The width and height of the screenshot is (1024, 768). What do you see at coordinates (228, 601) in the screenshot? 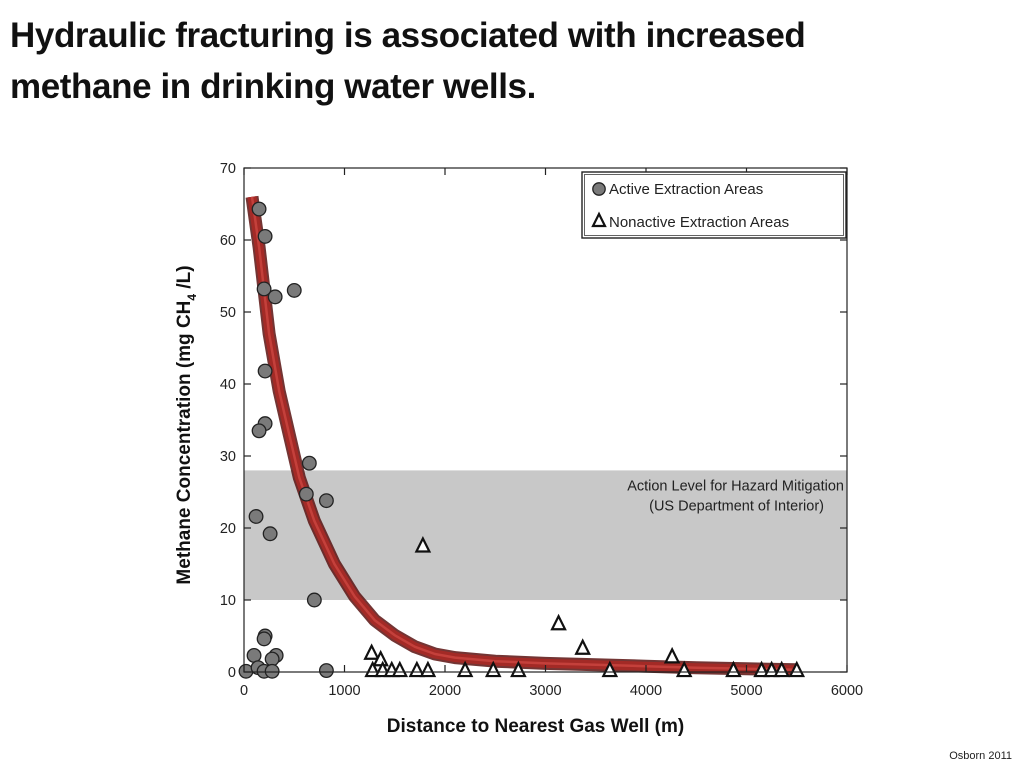
I see `y-tick-label-10: 10` at bounding box center [228, 601].